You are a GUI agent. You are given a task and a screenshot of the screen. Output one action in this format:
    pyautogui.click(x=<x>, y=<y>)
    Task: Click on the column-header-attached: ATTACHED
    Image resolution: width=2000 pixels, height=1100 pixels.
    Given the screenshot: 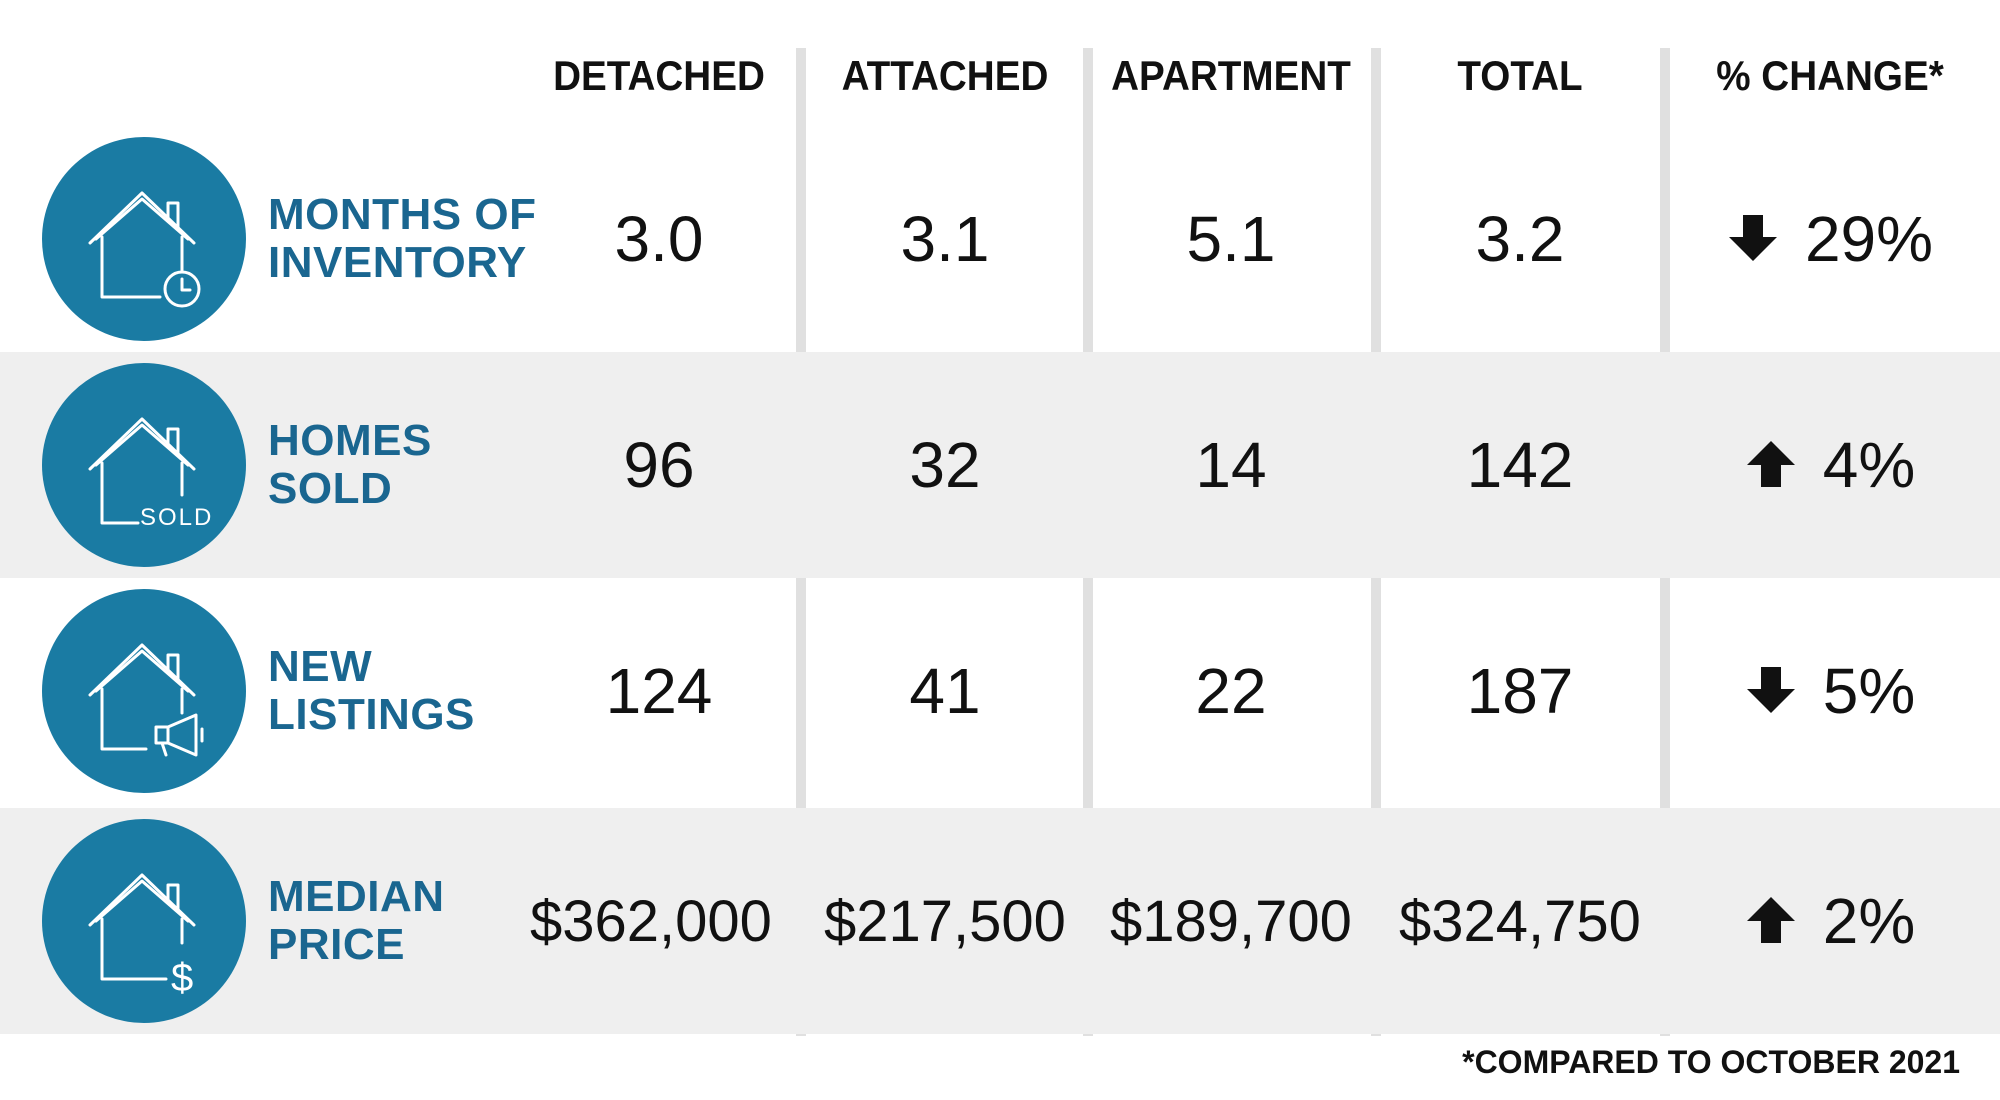 What is the action you would take?
    pyautogui.click(x=945, y=75)
    